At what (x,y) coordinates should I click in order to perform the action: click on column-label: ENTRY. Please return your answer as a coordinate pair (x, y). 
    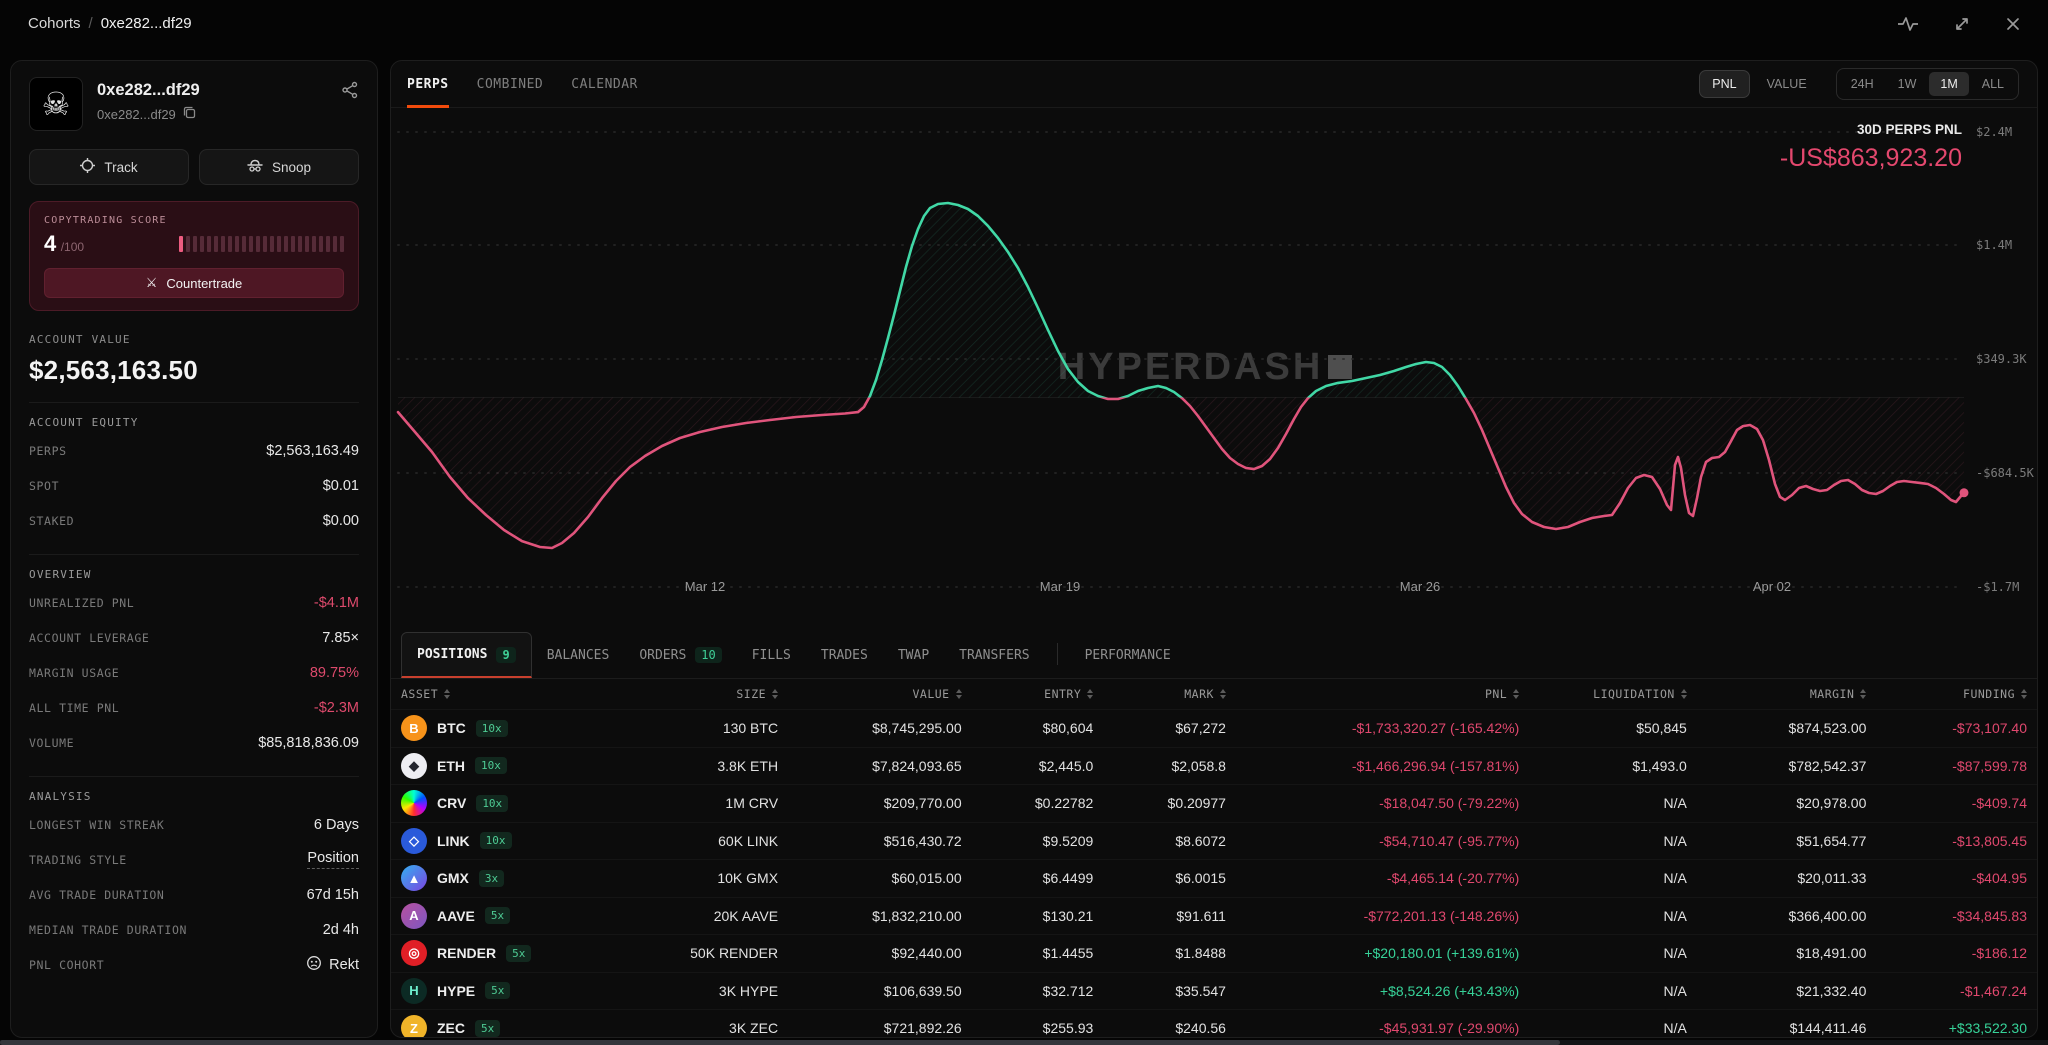
    Looking at the image, I should click on (1063, 694).